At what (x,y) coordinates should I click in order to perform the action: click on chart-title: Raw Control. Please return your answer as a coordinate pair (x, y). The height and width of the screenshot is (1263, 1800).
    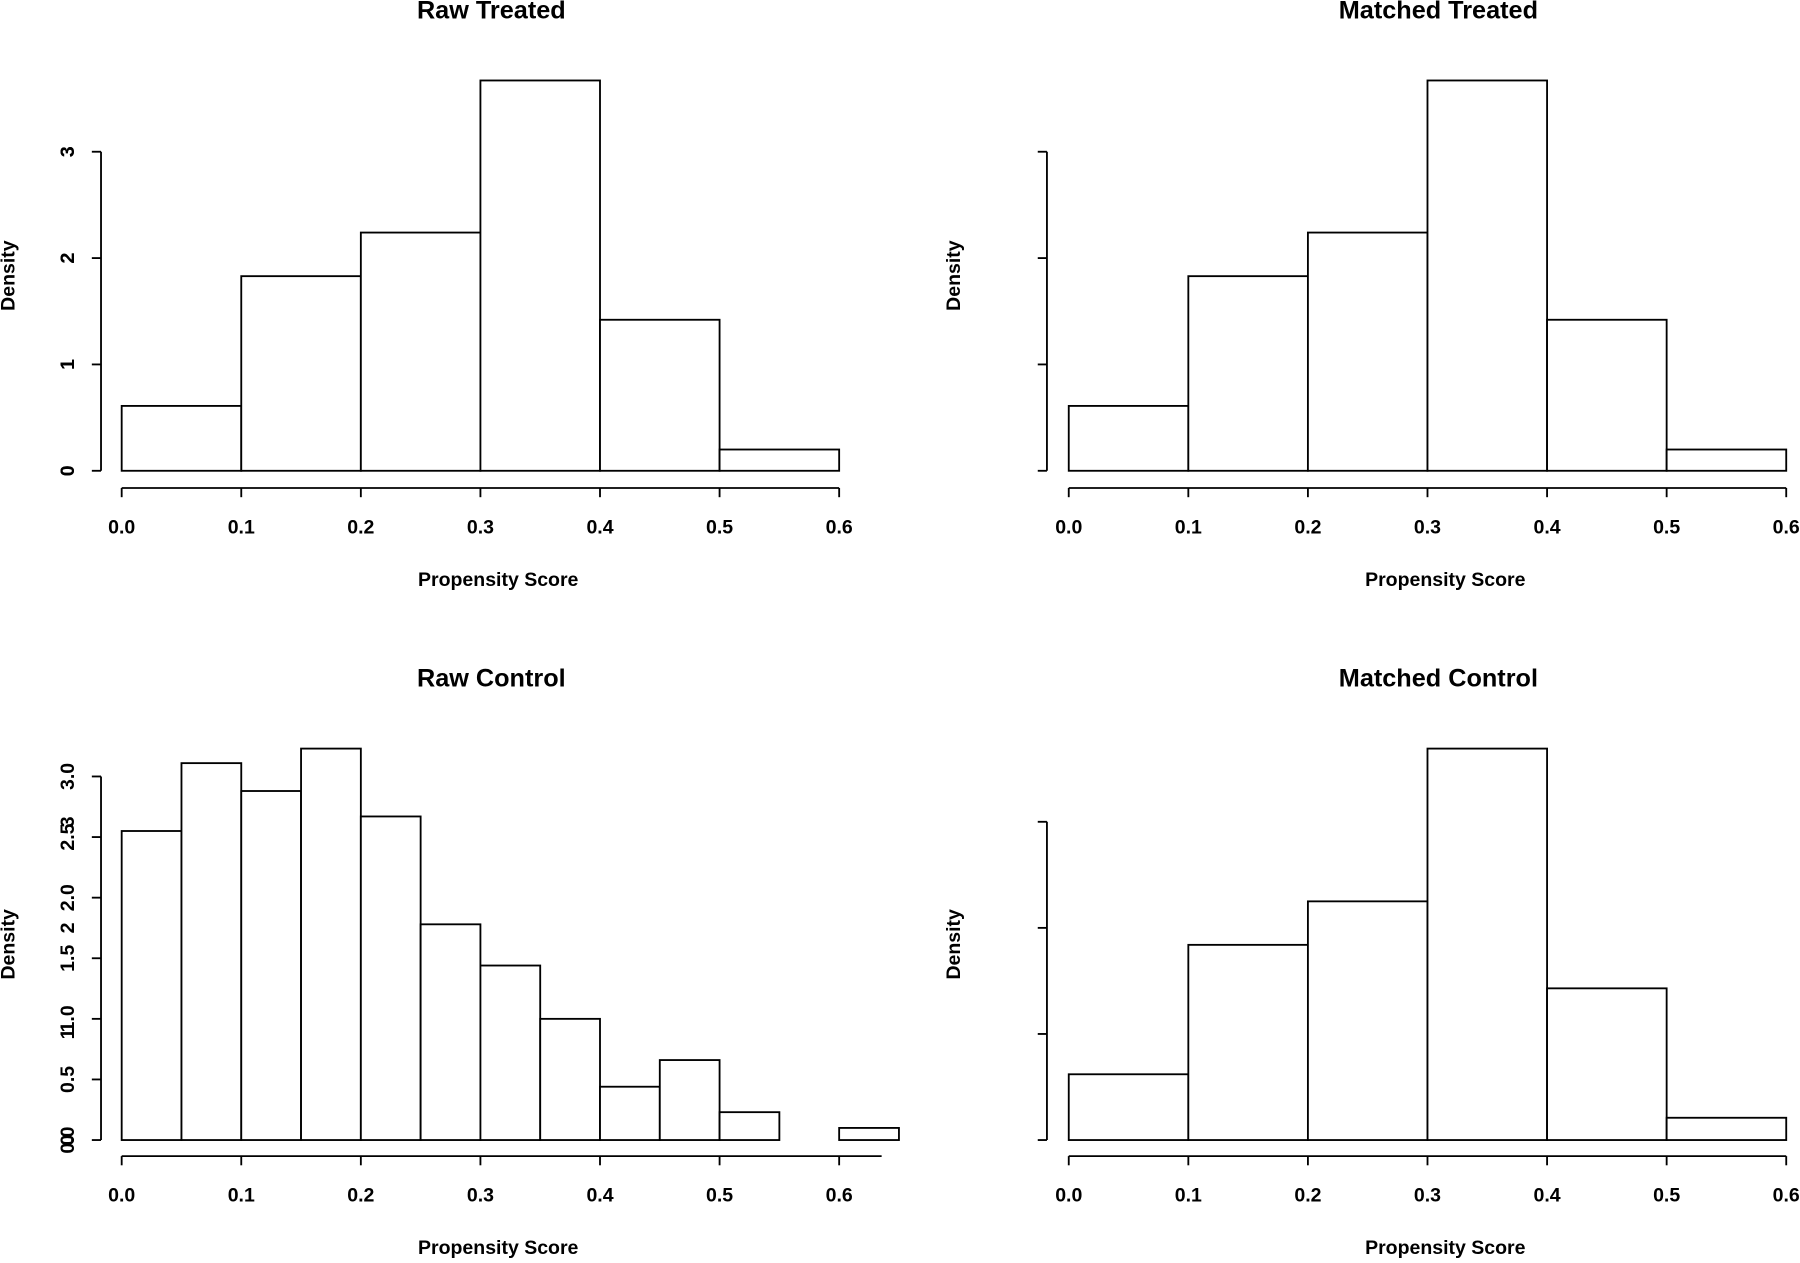
    Looking at the image, I should click on (491, 678).